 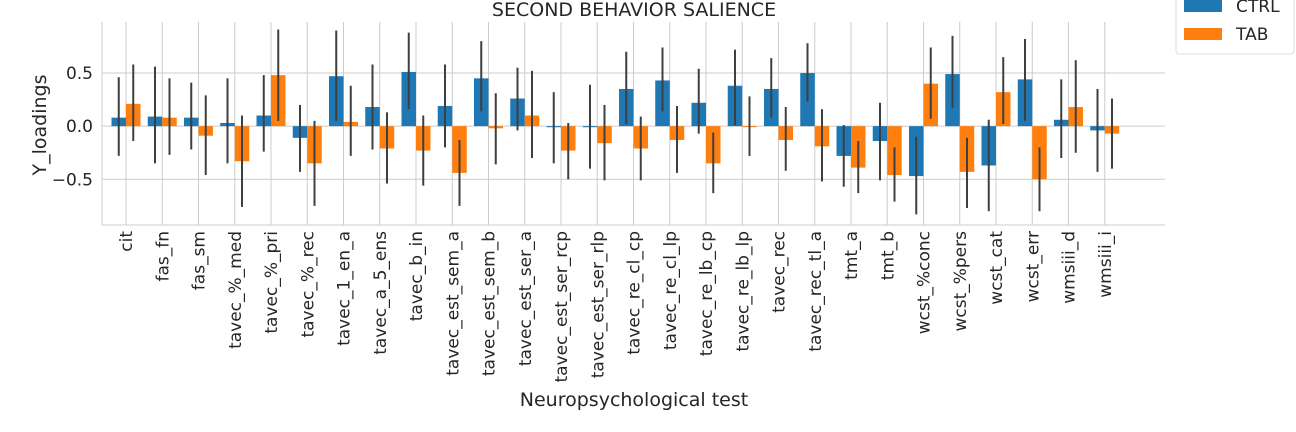 I want to click on x-tick-label: tavec_%_pri, so click(x=272, y=282).